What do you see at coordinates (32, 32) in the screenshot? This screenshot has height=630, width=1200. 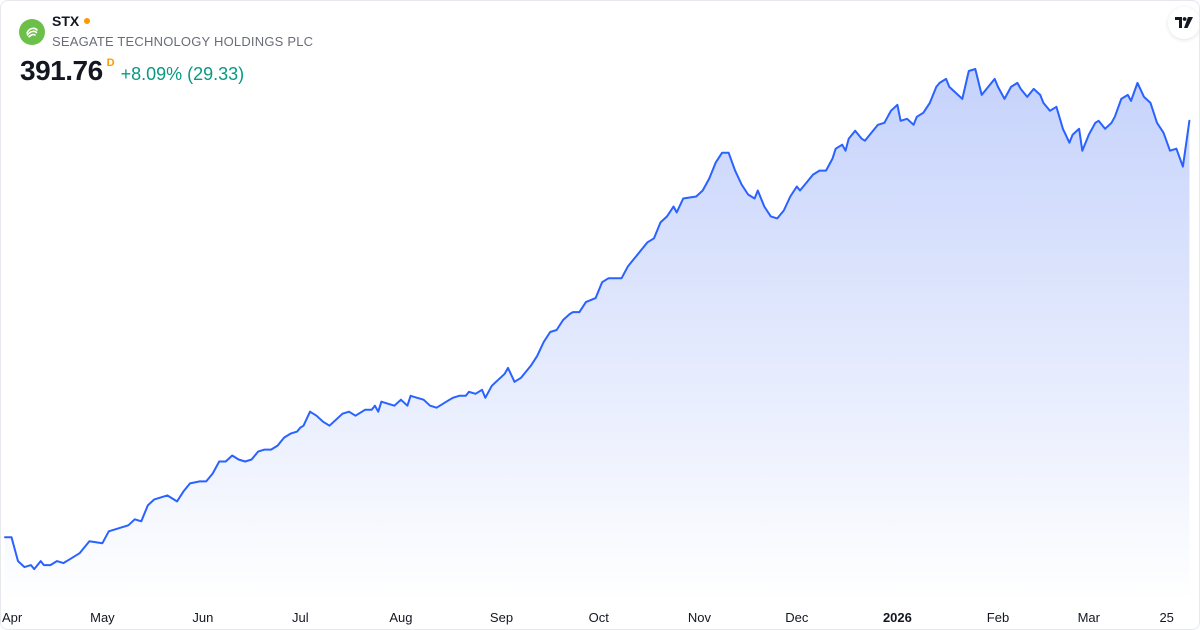 I see `seagate-logo-icon` at bounding box center [32, 32].